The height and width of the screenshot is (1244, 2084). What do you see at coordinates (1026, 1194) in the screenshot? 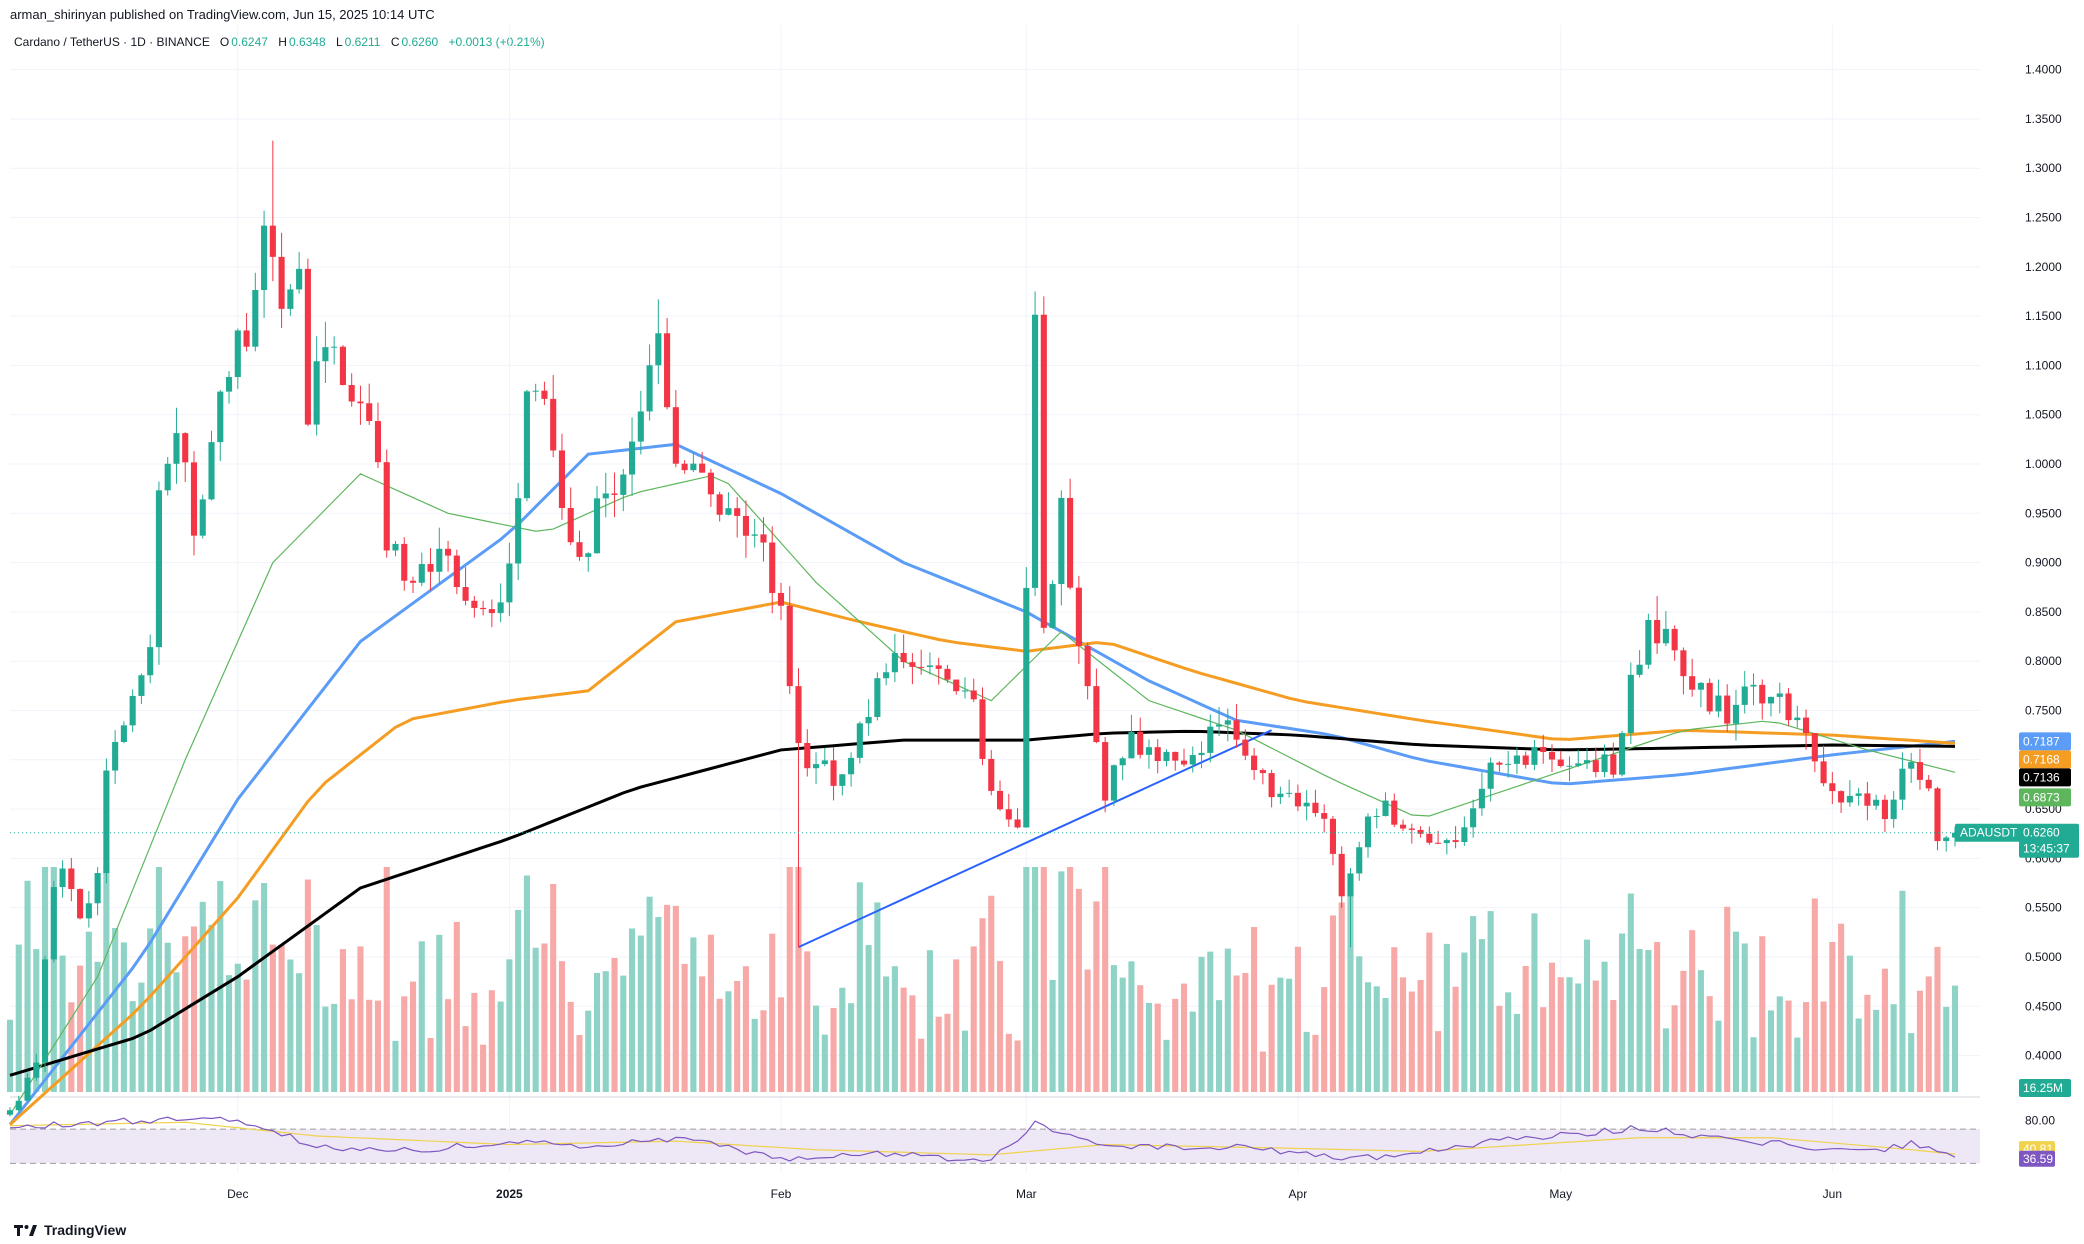
I see `time-tick-label: Mar` at bounding box center [1026, 1194].